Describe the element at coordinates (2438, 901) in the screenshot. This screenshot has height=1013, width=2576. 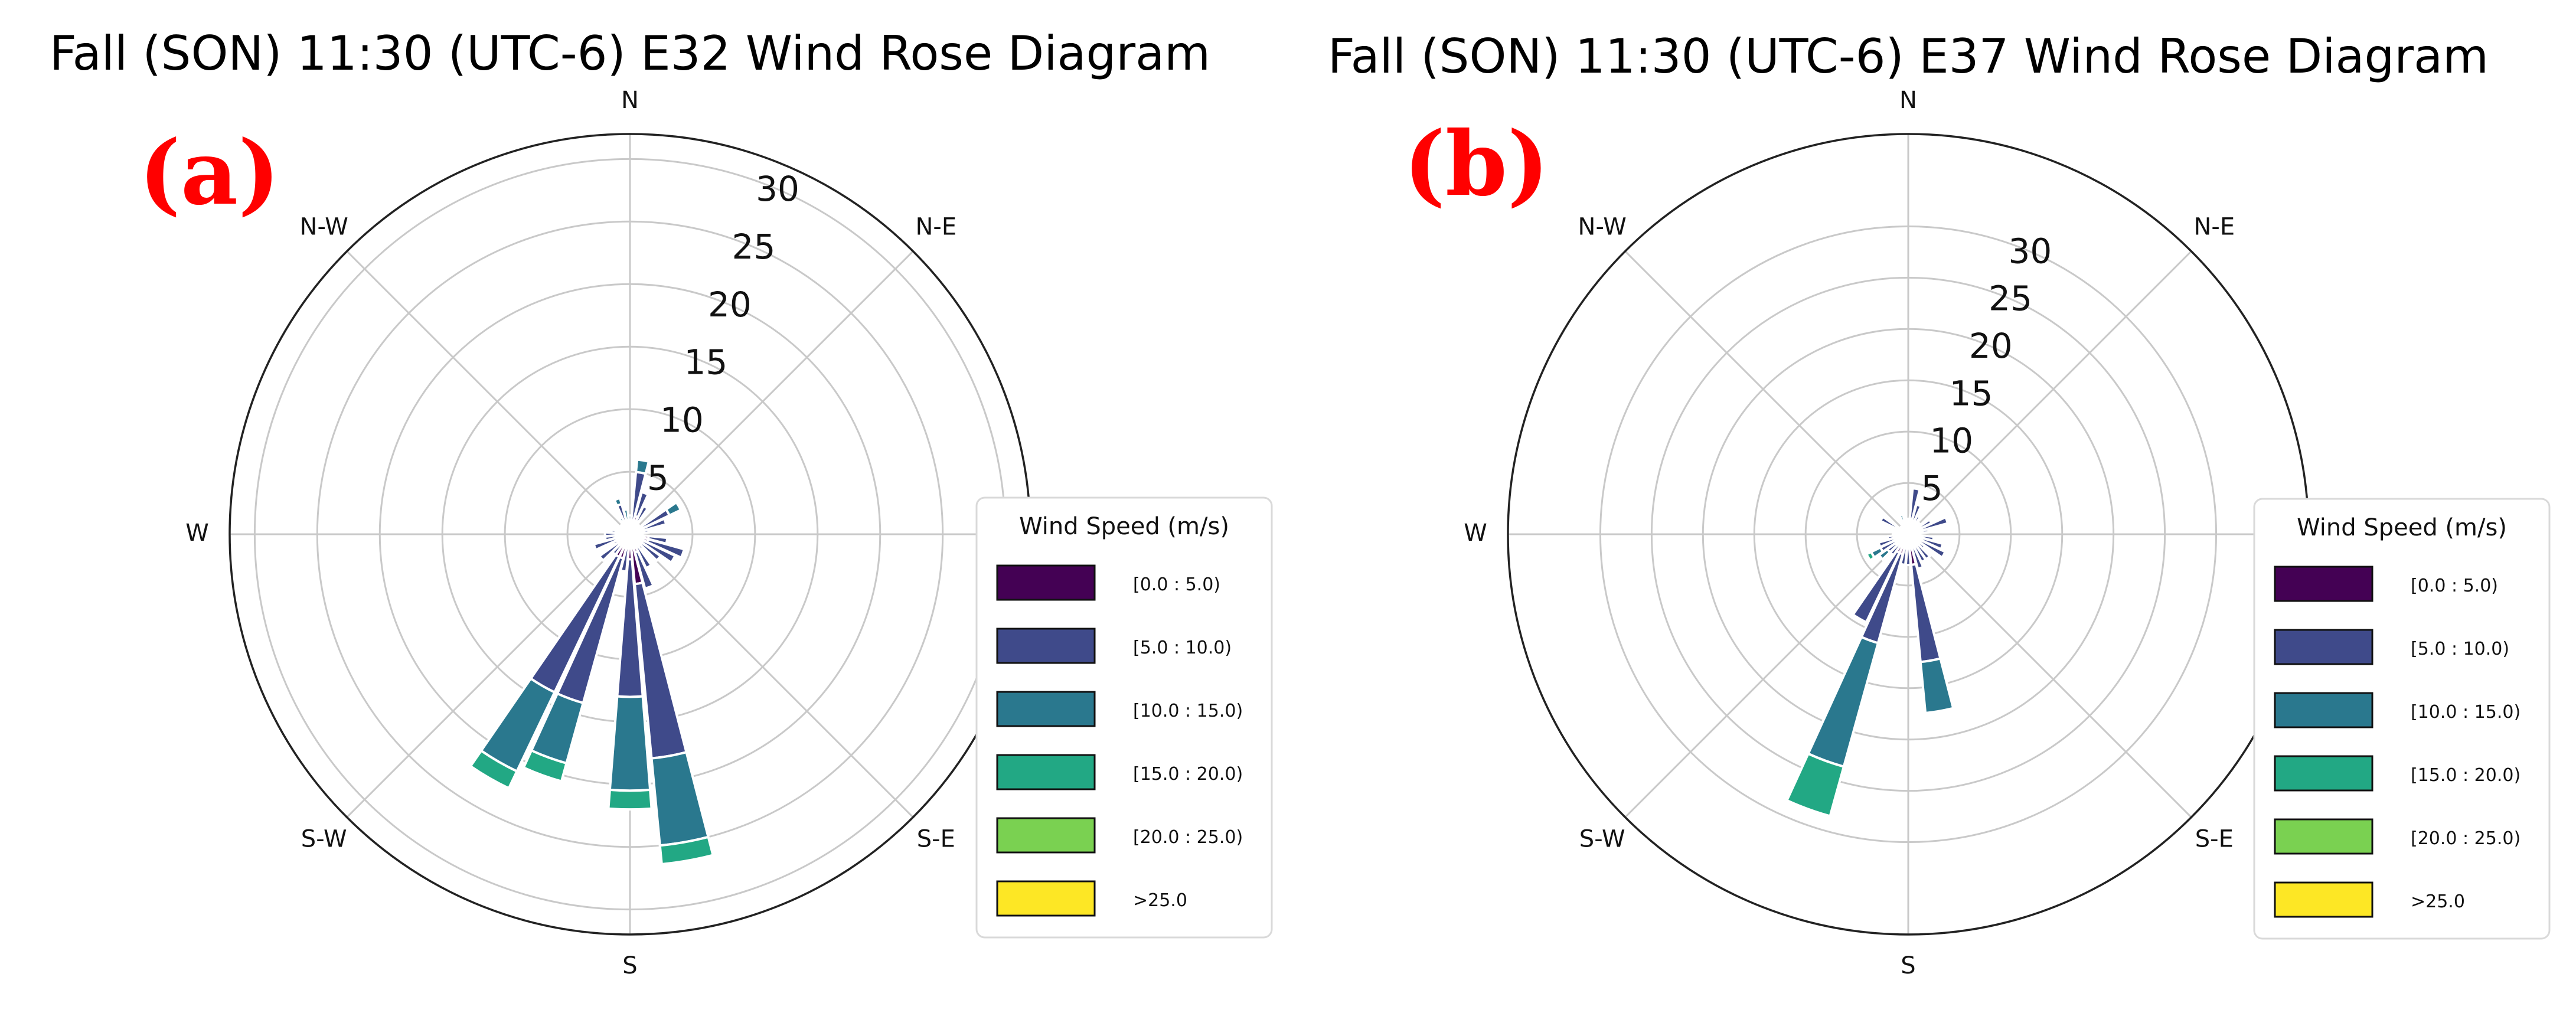
I see `legend-entry: >25.0` at that location.